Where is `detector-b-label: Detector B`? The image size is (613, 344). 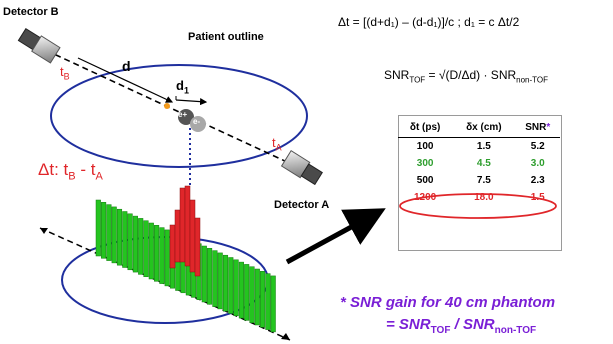
detector-b-label: Detector B is located at coordinates (31, 12).